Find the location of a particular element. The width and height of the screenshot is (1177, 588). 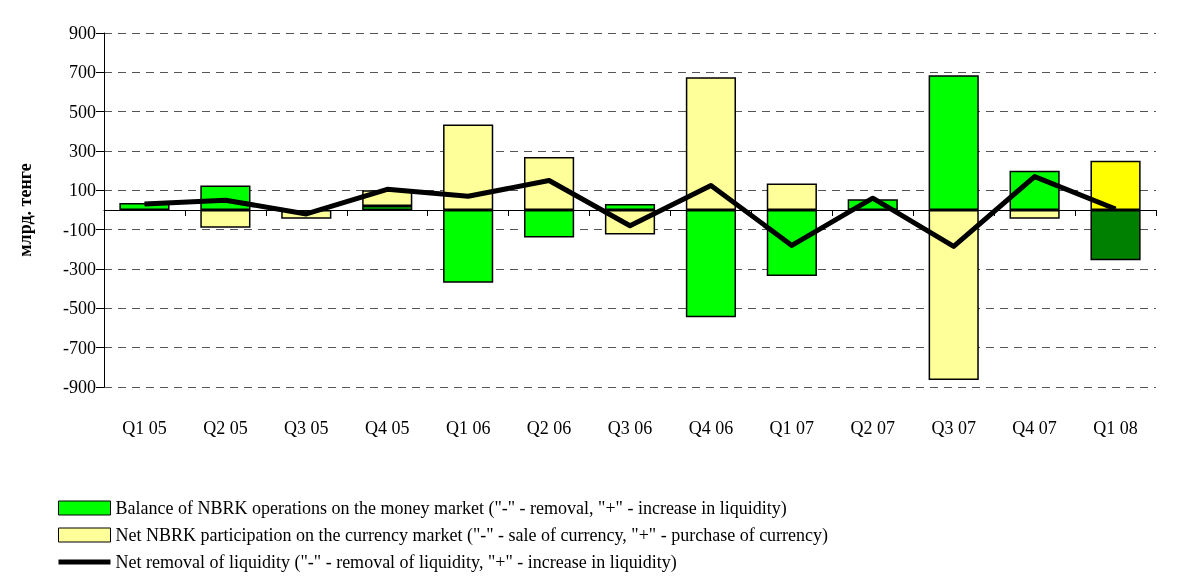

x-tick-label: Q3 05 is located at coordinates (306, 428).